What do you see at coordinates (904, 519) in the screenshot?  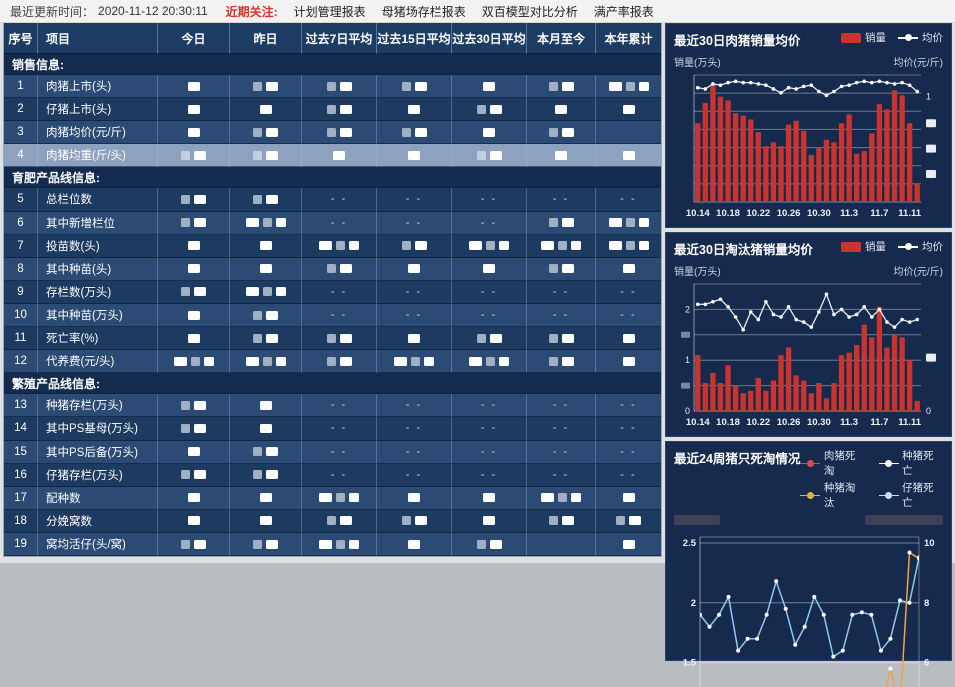 I see `right-axis-title-redacted` at bounding box center [904, 519].